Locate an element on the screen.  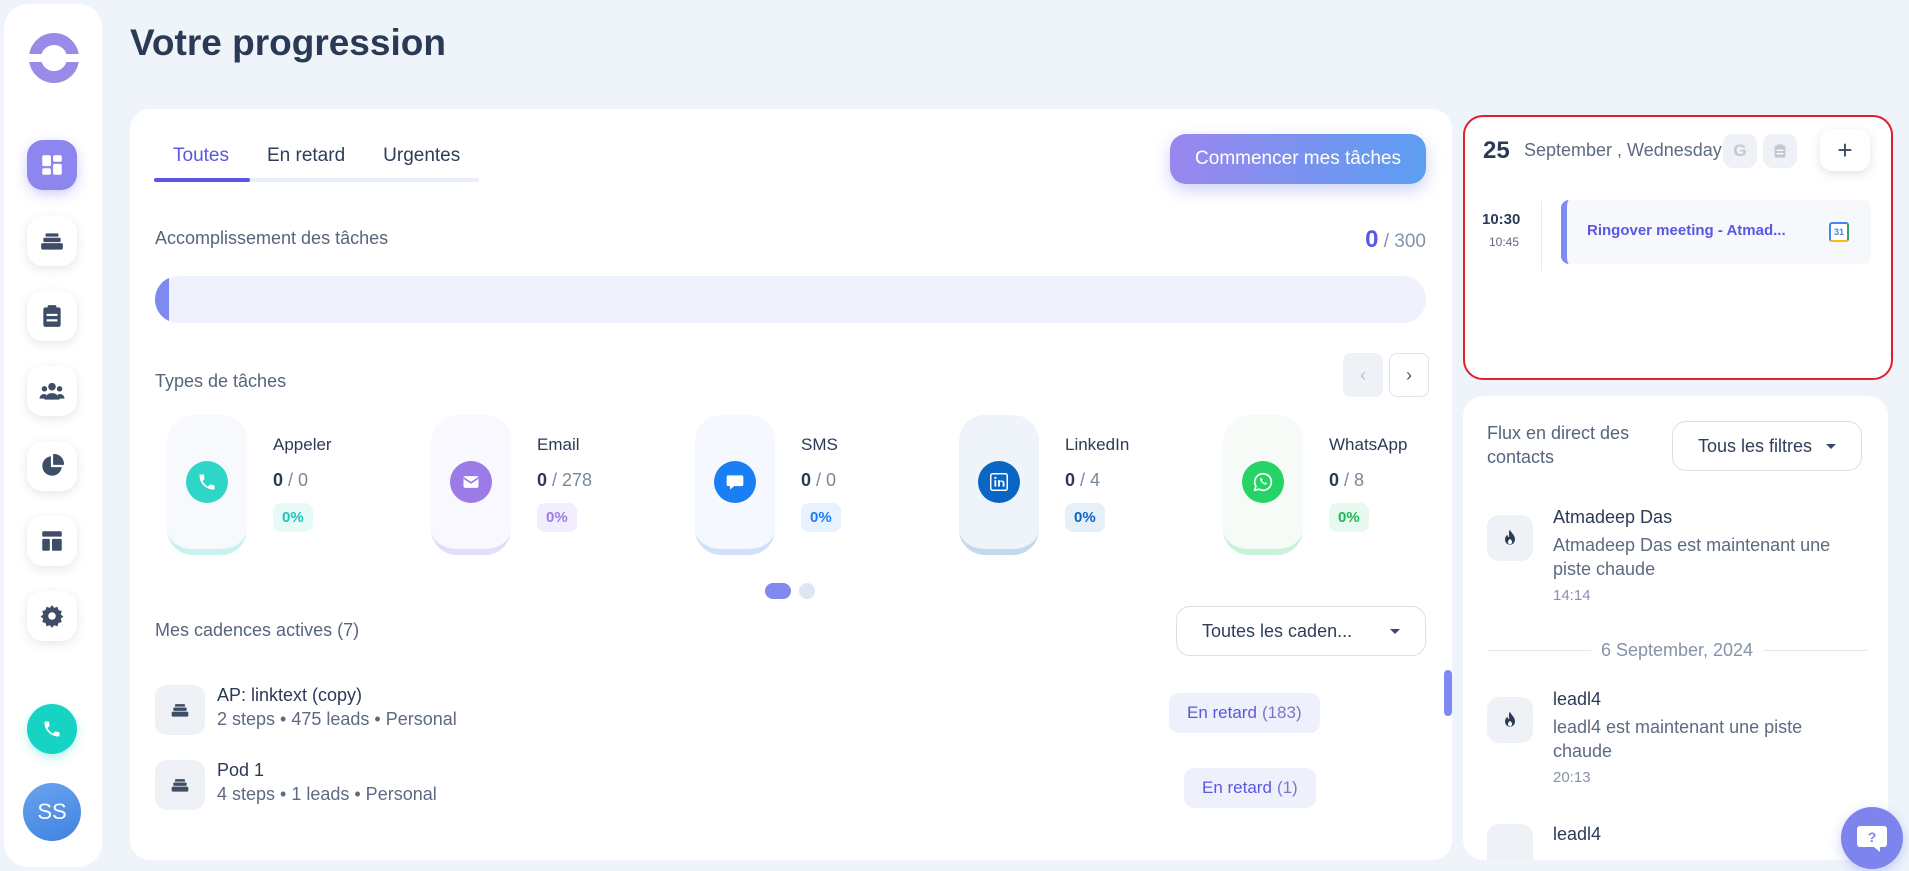
task-type-email: Email 0 / 278 0% is located at coordinates (563, 485).